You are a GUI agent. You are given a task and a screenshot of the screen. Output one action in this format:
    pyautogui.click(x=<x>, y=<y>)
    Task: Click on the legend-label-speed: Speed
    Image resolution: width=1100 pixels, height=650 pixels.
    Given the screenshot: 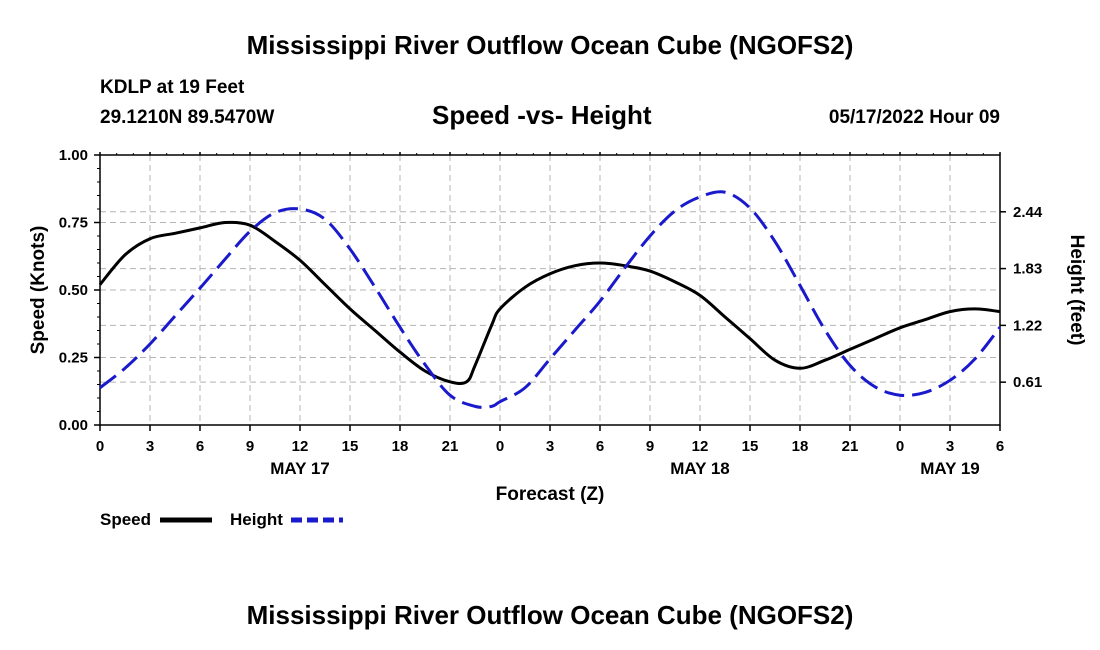 What is the action you would take?
    pyautogui.click(x=125, y=519)
    